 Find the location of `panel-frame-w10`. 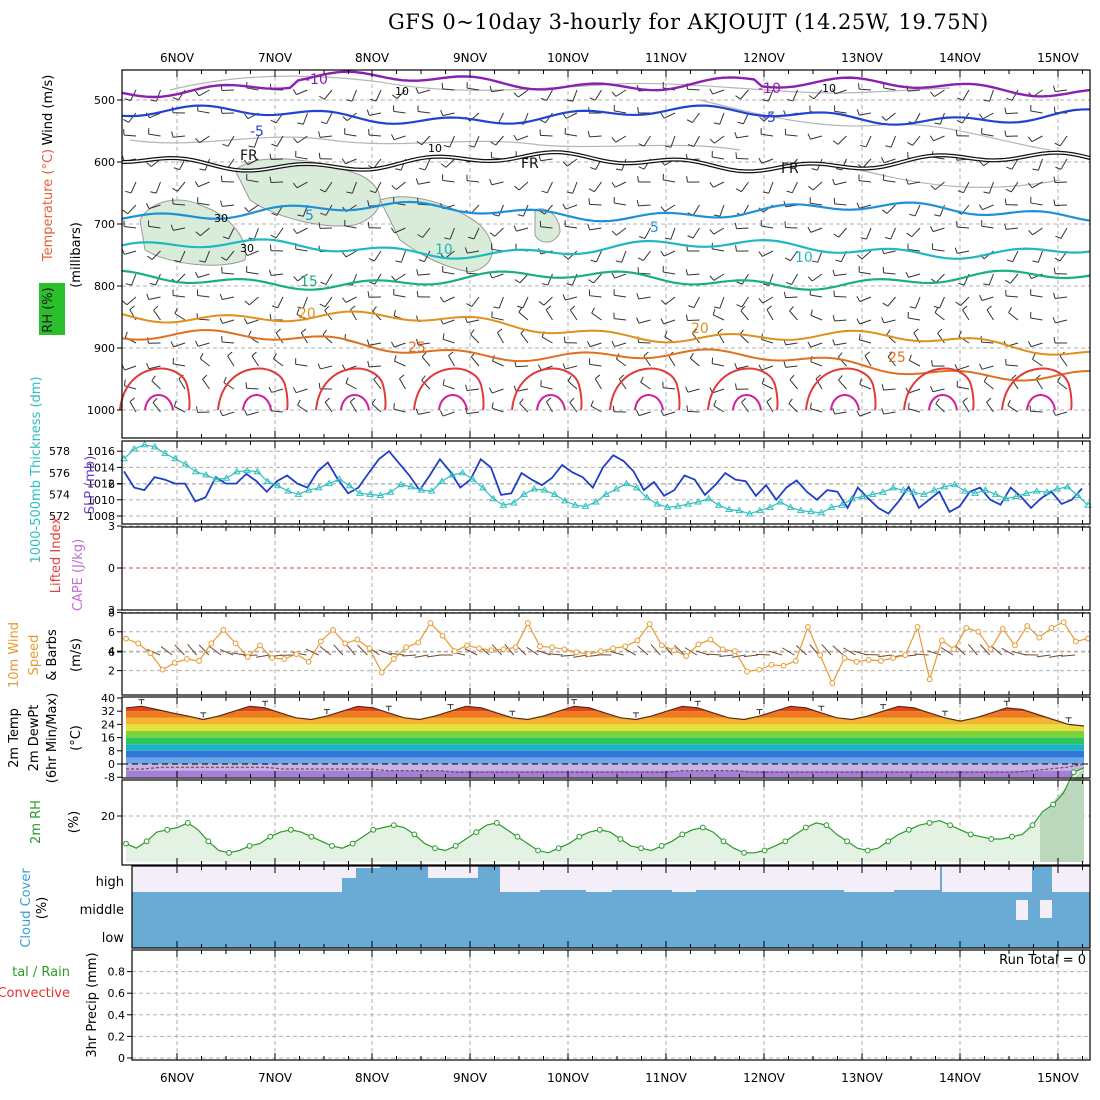

panel-frame-w10 is located at coordinates (606, 654).